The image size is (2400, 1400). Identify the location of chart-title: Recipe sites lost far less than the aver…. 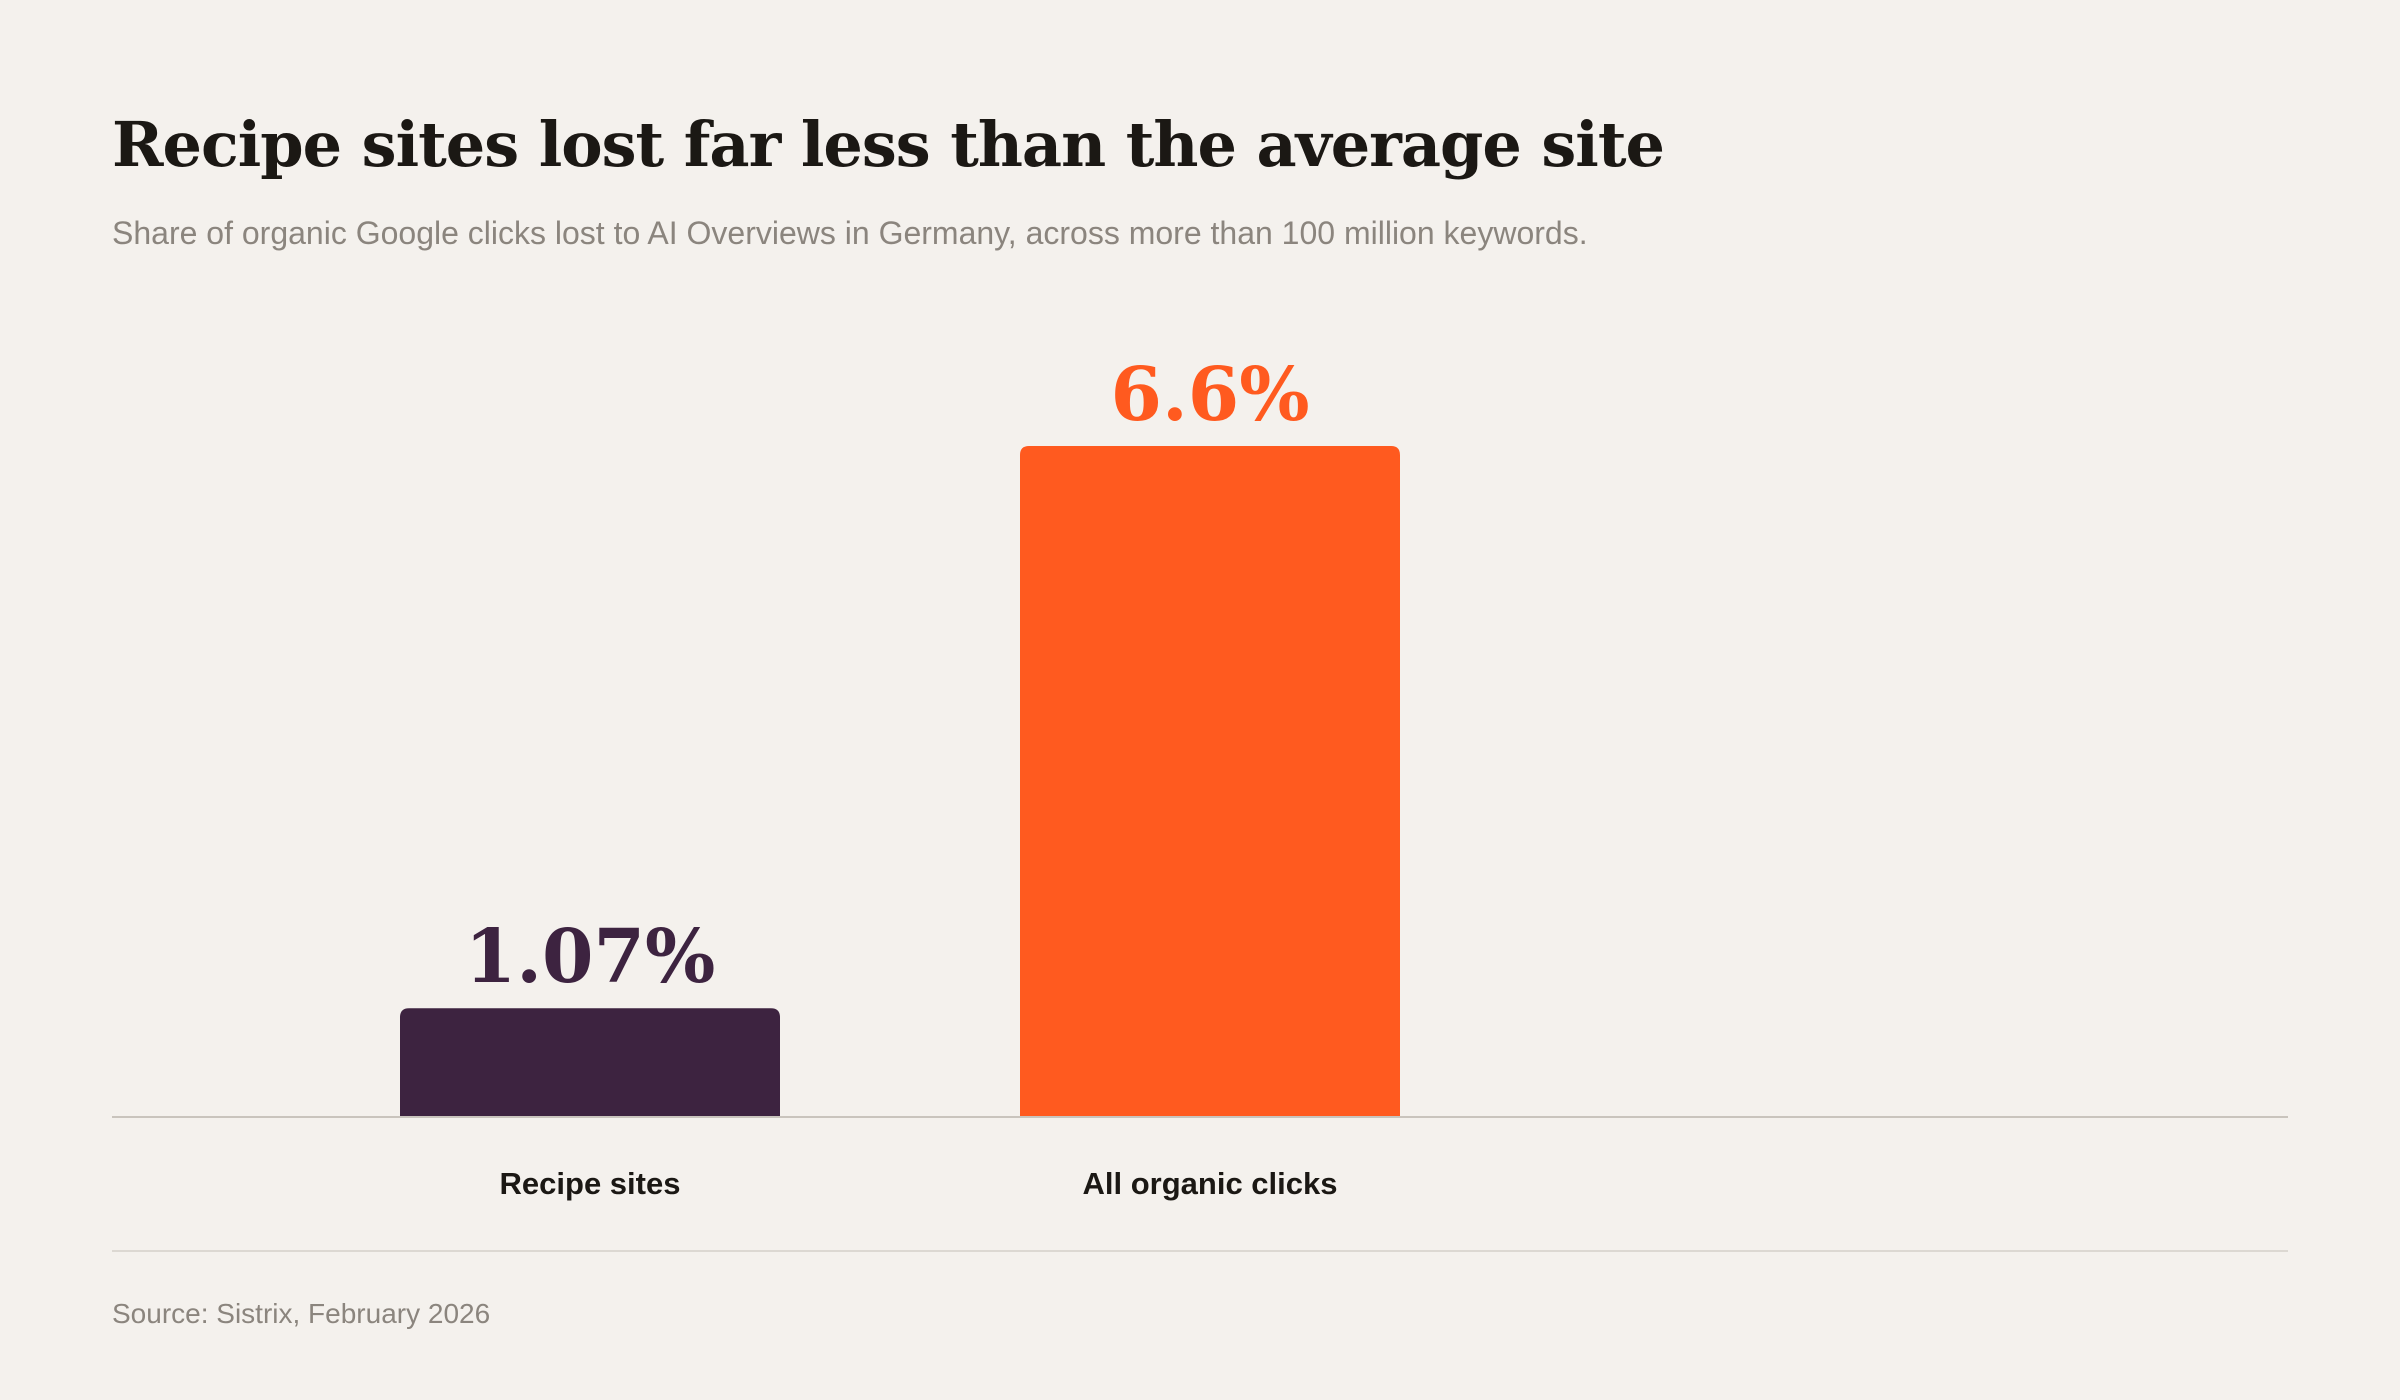
(888, 144).